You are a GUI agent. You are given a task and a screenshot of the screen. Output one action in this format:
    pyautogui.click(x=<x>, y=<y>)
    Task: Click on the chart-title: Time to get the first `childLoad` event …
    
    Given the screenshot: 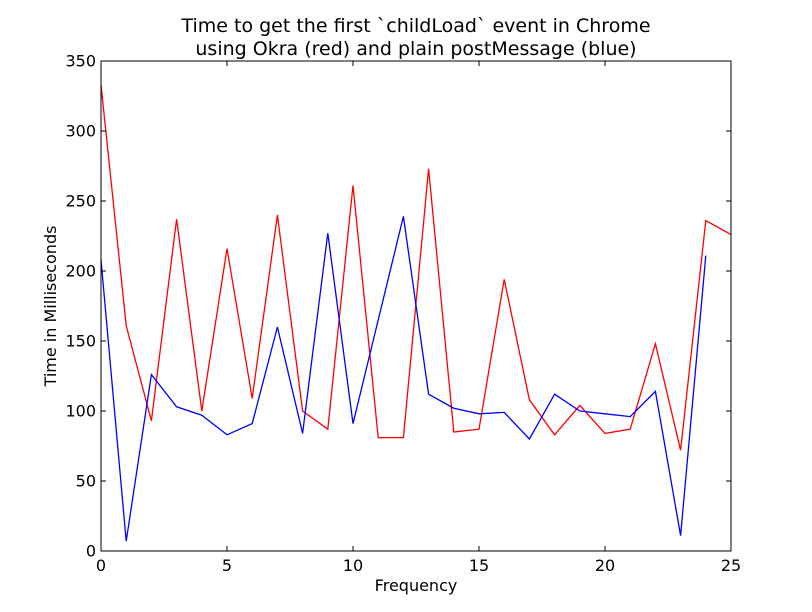 What is the action you would take?
    pyautogui.click(x=415, y=26)
    